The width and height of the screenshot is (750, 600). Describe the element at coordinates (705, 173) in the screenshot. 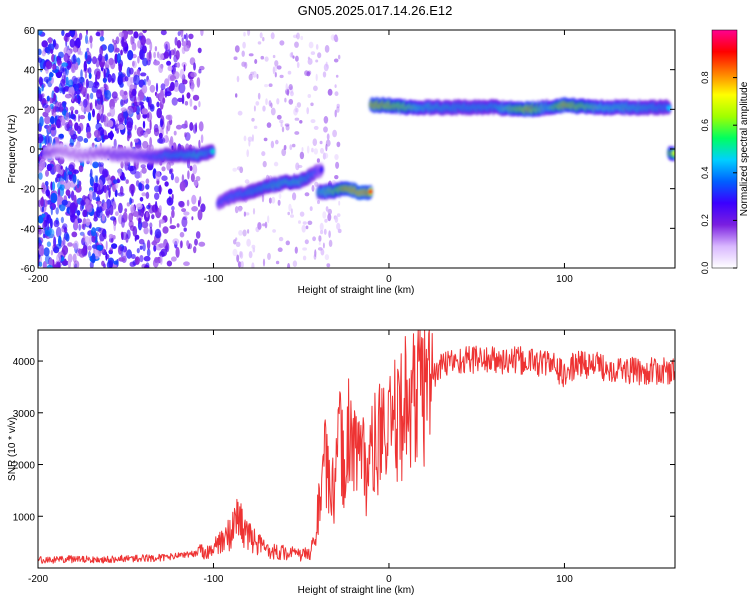

I see `colorbar-tick-label: 0.4` at that location.